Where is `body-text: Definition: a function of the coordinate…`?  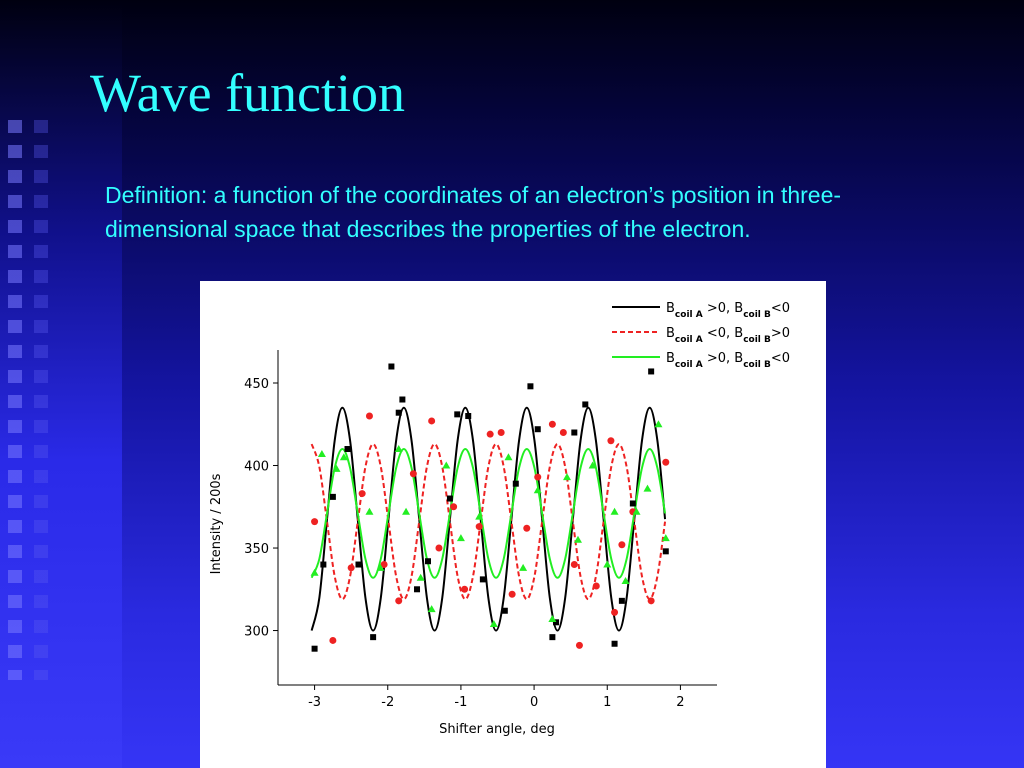
body-text: Definition: a function of the coordinate… is located at coordinates (473, 212).